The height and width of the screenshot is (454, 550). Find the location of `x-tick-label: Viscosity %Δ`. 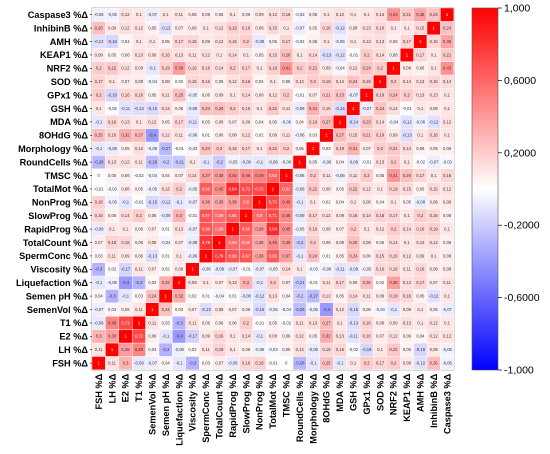

x-tick-label: Viscosity %Δ is located at coordinates (193, 402).